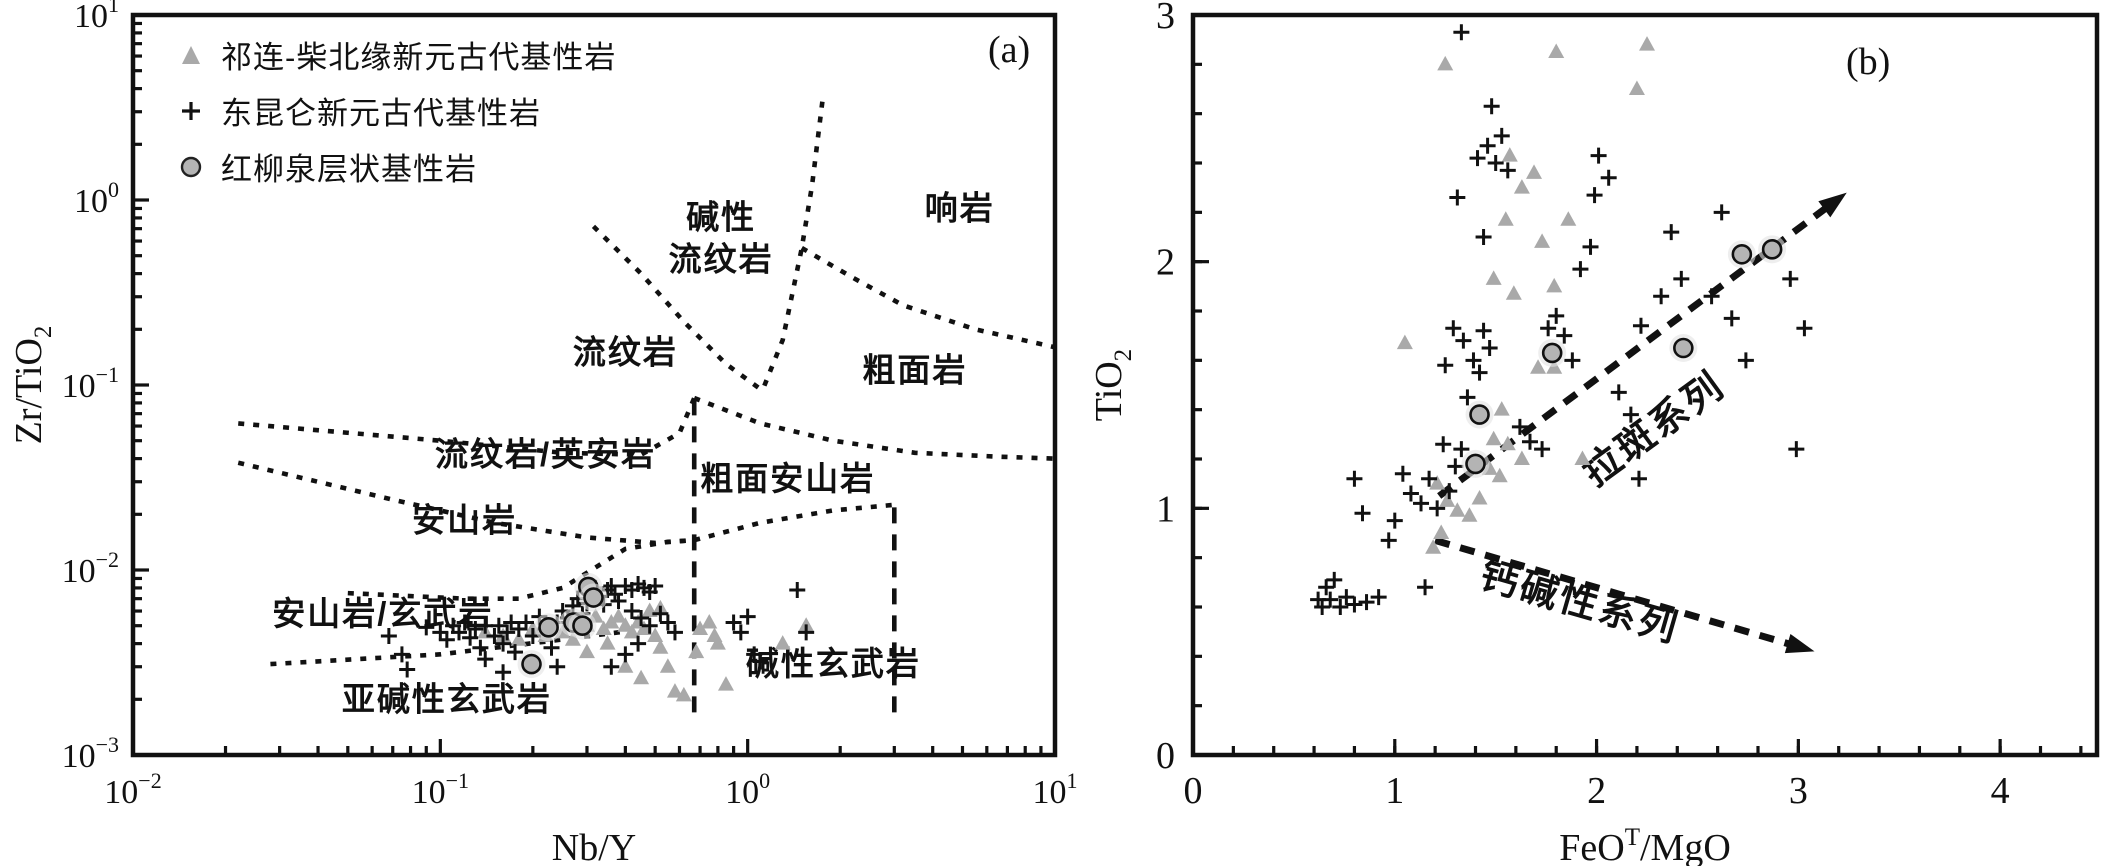 The image size is (2107, 866). I want to click on x-tick-label: 10−1, so click(440, 789).